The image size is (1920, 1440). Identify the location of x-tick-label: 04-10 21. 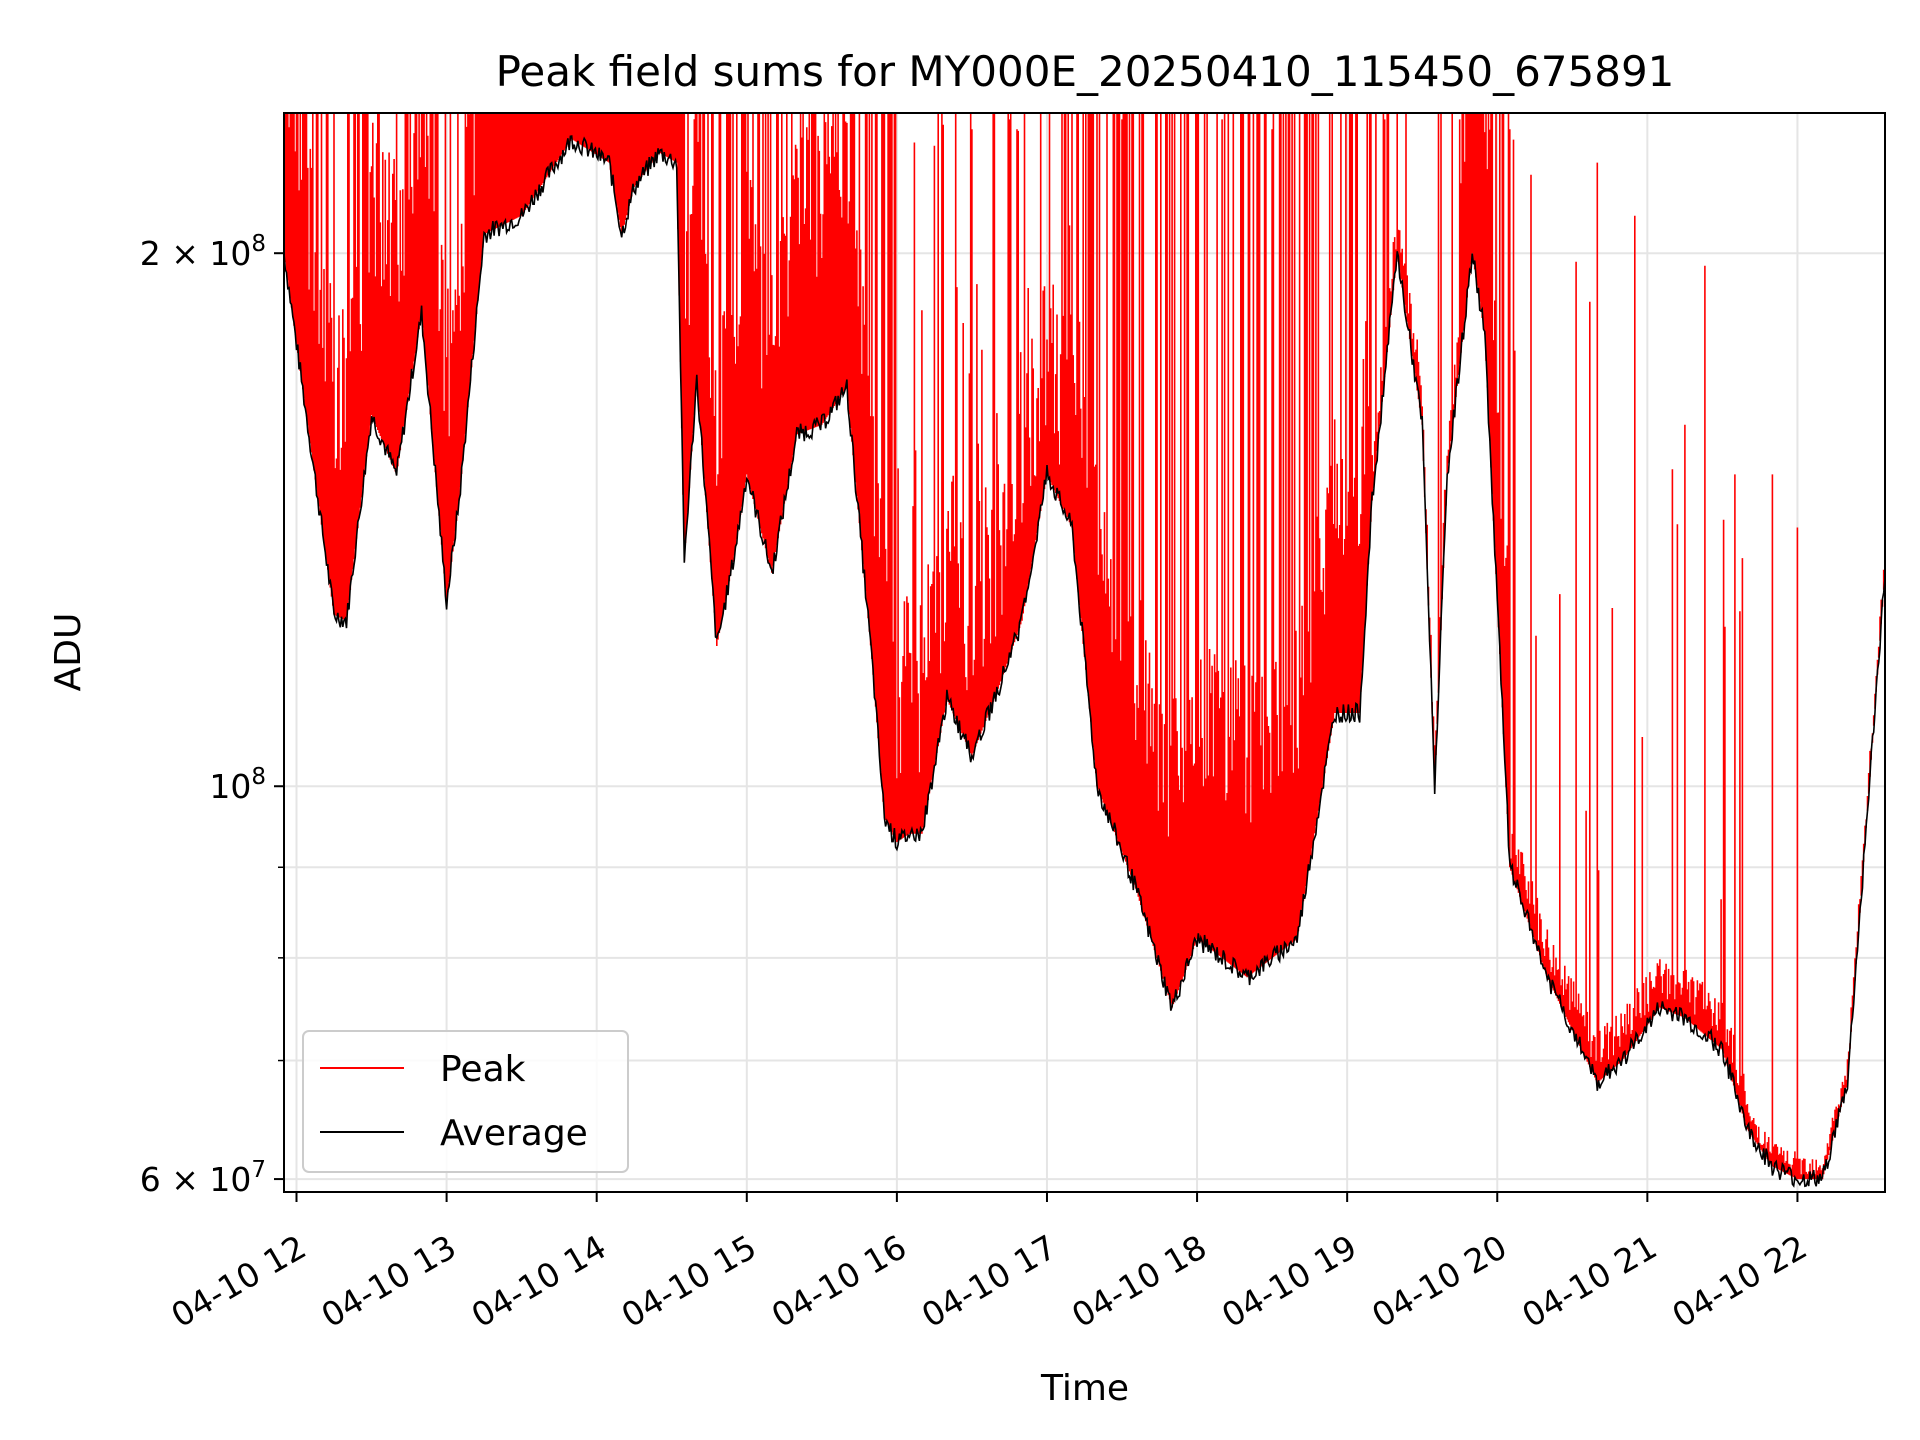
(1589, 1281).